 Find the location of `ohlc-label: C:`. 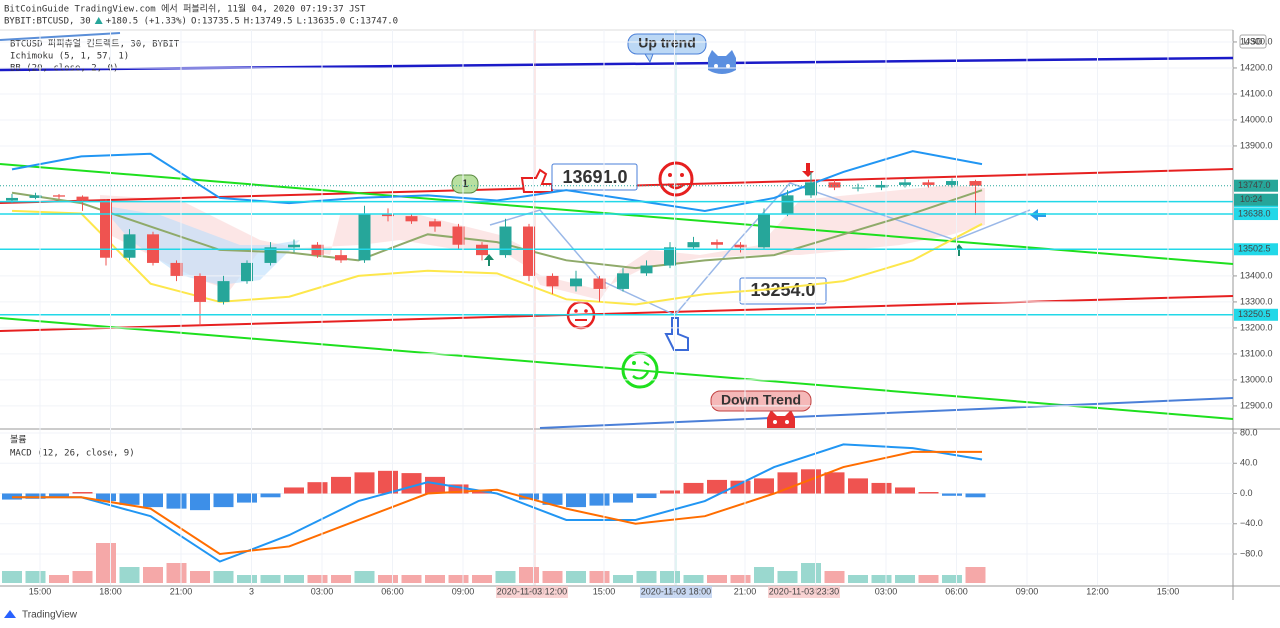

ohlc-label: C: is located at coordinates (354, 22).